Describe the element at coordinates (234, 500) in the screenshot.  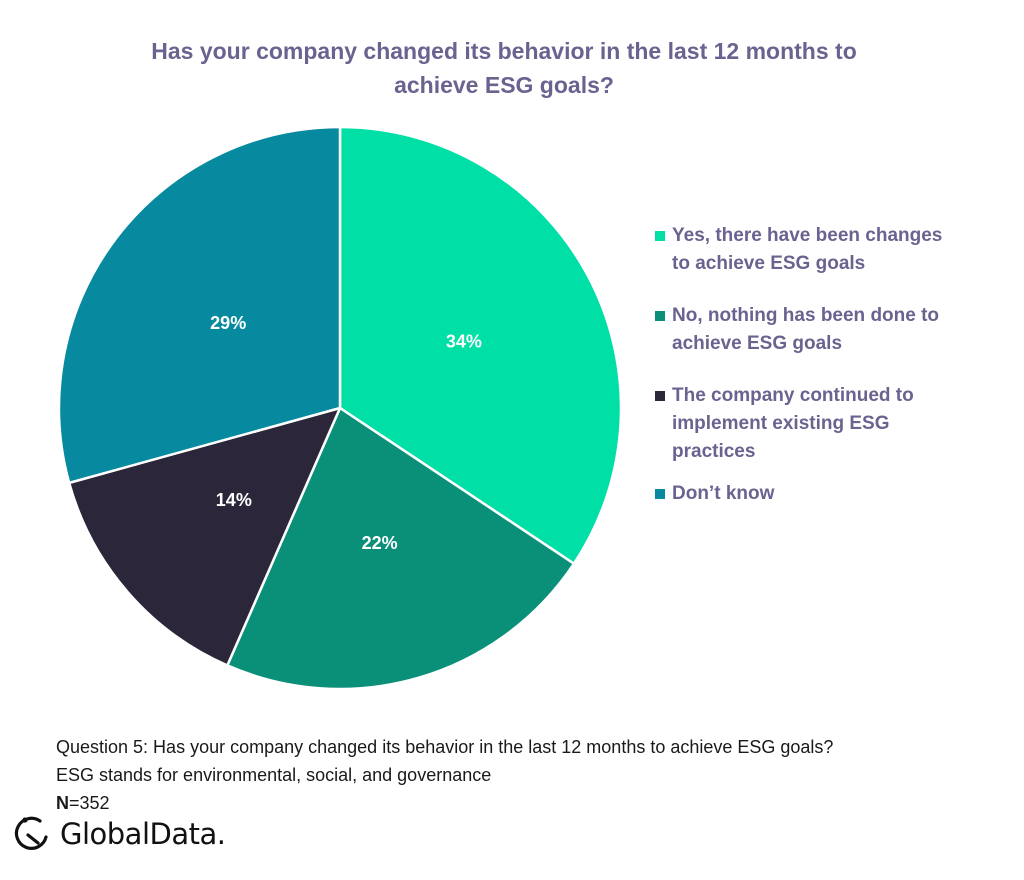
I see `pie-data-label: 14%` at that location.